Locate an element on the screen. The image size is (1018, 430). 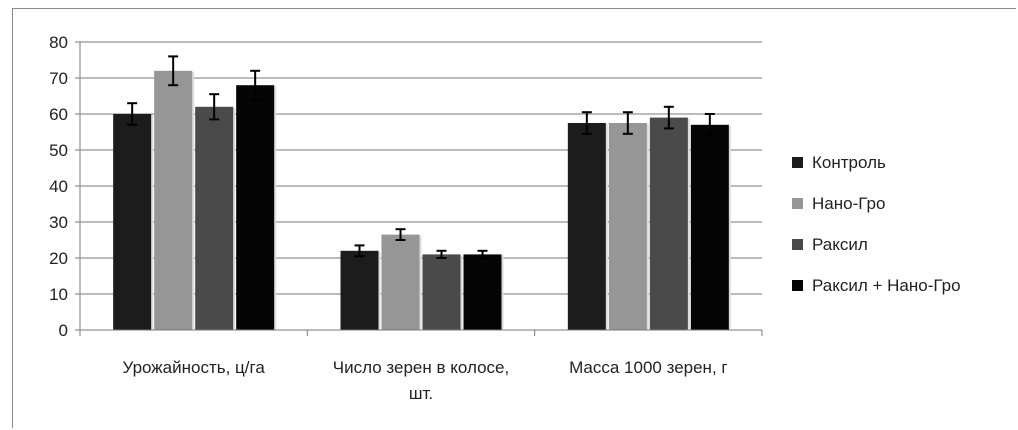
y-tick-label: 40 is located at coordinates (58, 186).